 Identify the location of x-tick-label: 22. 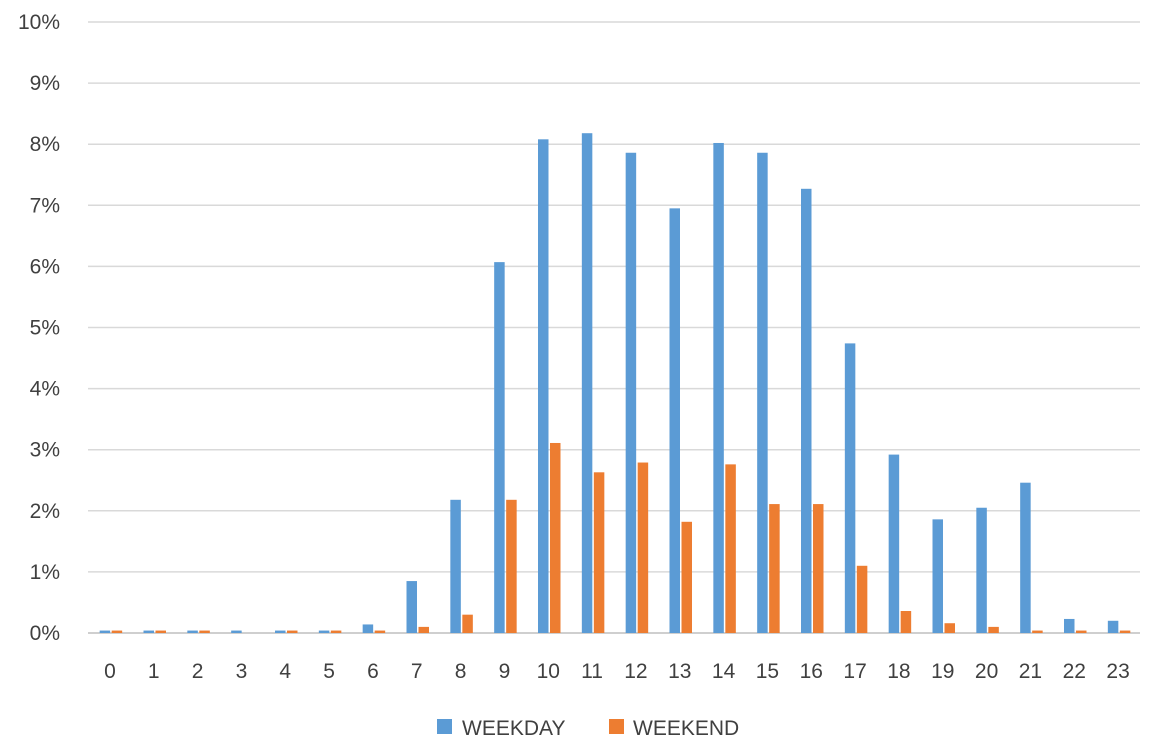
(1074, 671).